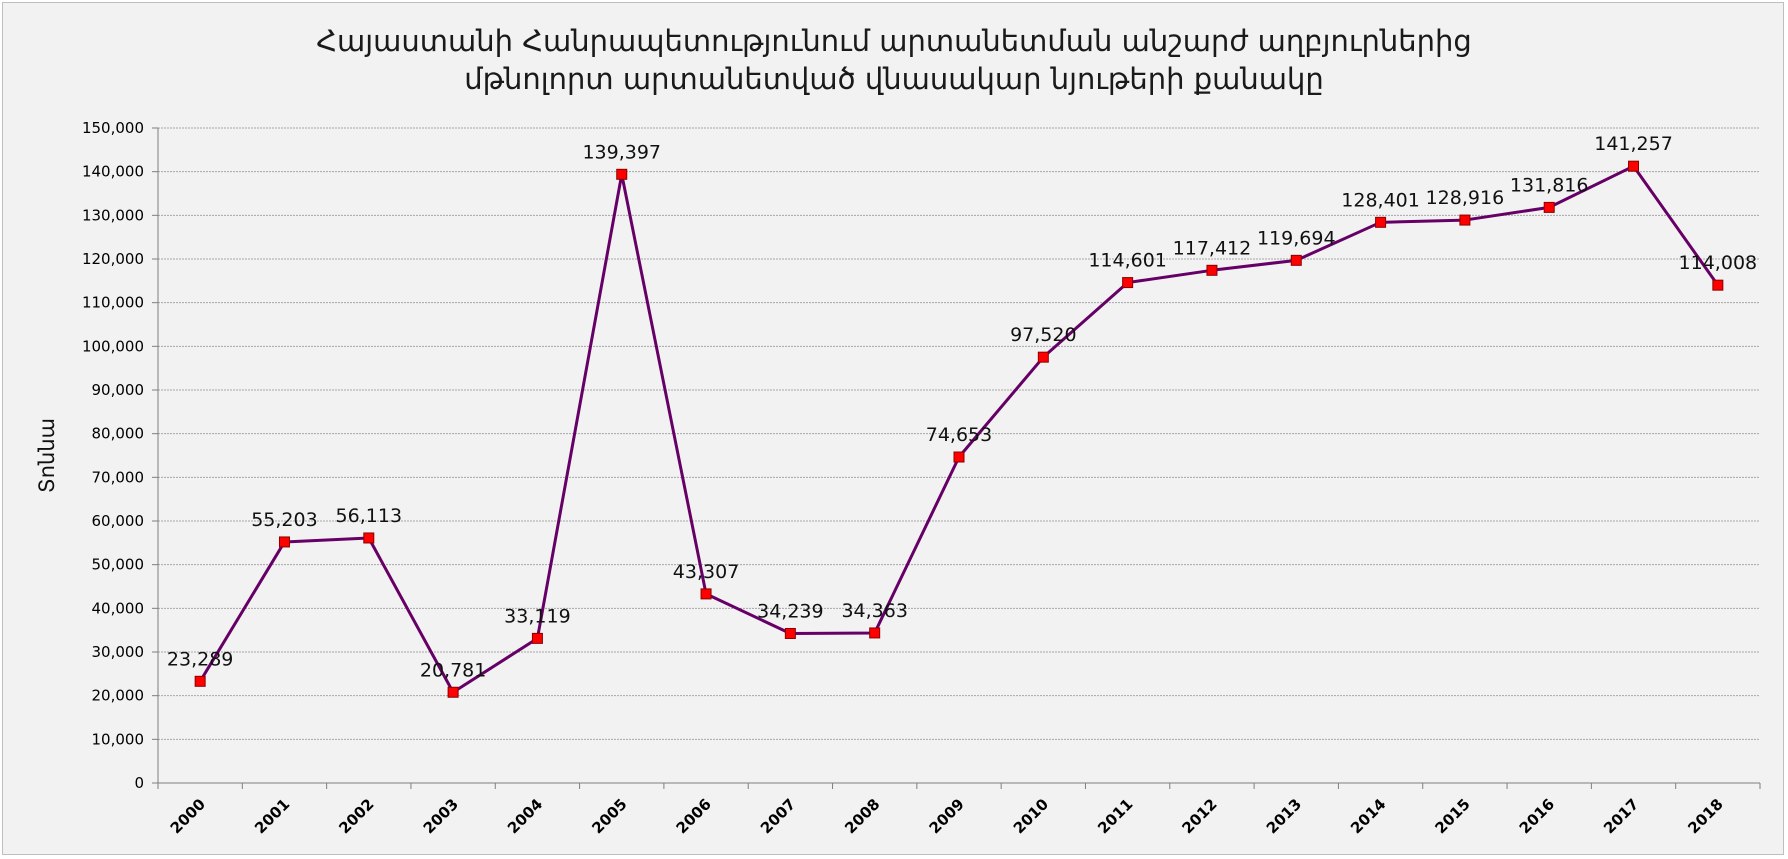 Image resolution: width=1788 pixels, height=859 pixels. What do you see at coordinates (694, 816) in the screenshot?
I see `x-tick-label: 2006` at bounding box center [694, 816].